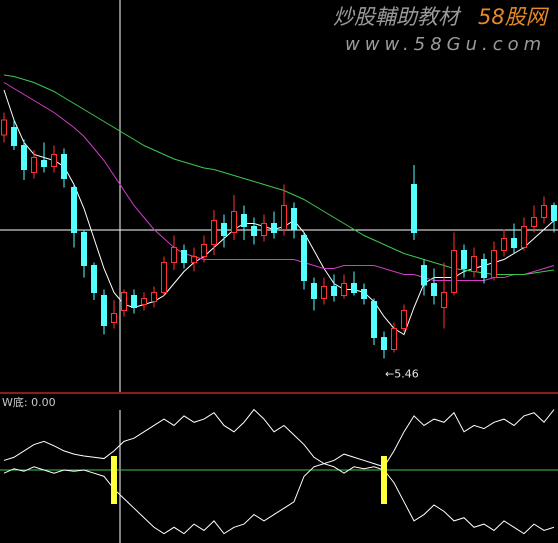  What do you see at coordinates (445, 44) in the screenshot?
I see `watermark-url: www.58Gu.com` at bounding box center [445, 44].